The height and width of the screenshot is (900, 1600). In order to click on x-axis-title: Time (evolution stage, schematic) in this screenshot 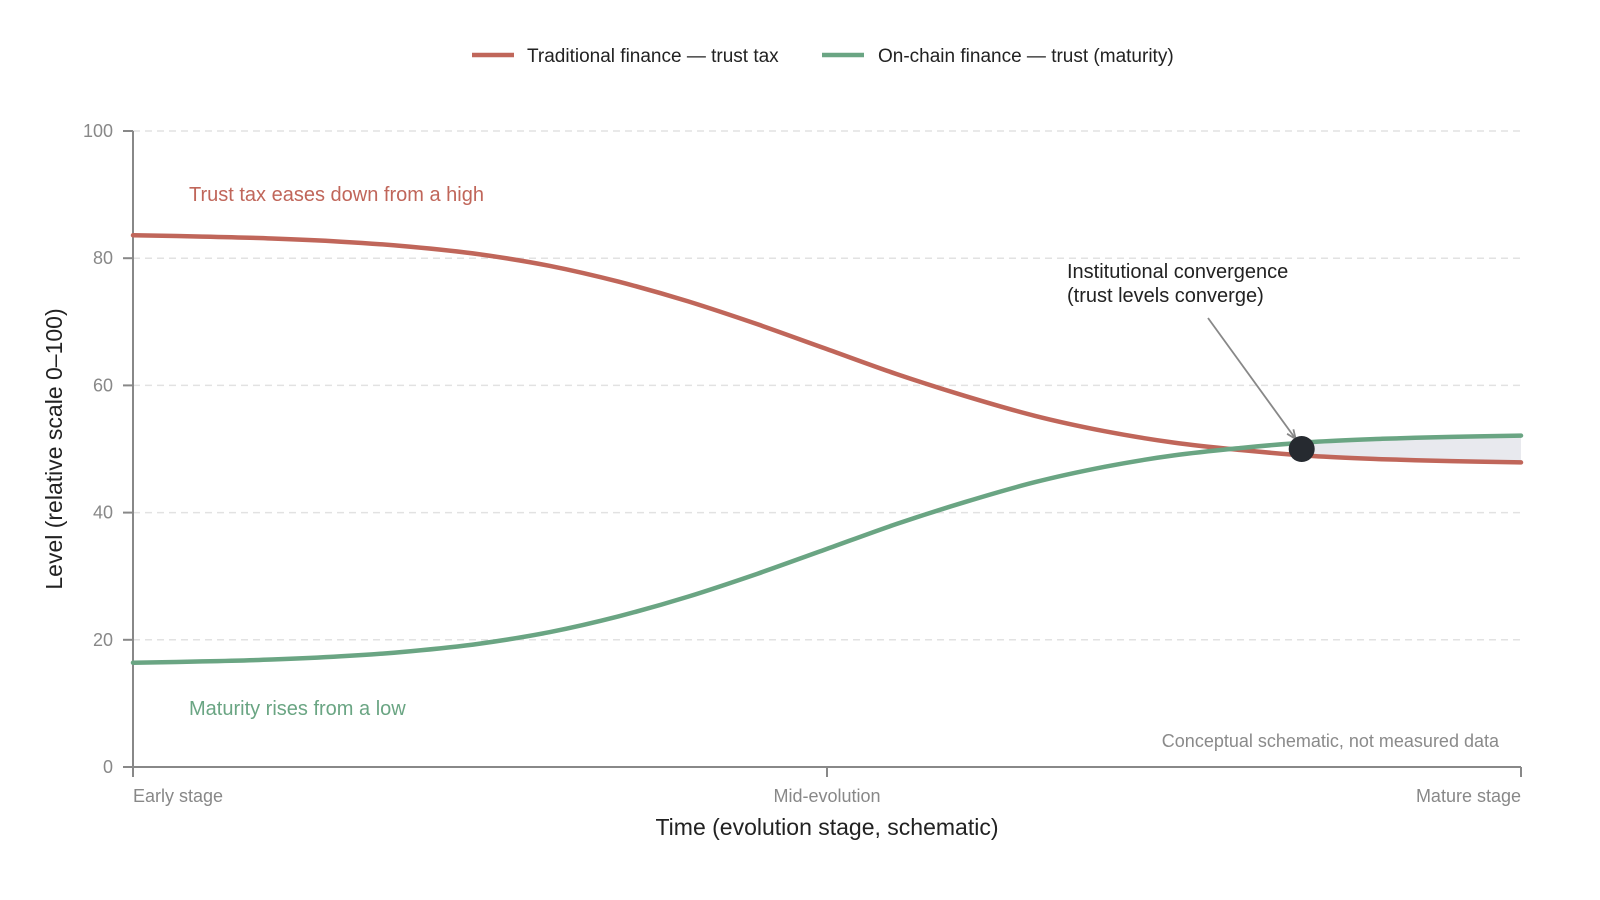, I will do `click(826, 827)`.